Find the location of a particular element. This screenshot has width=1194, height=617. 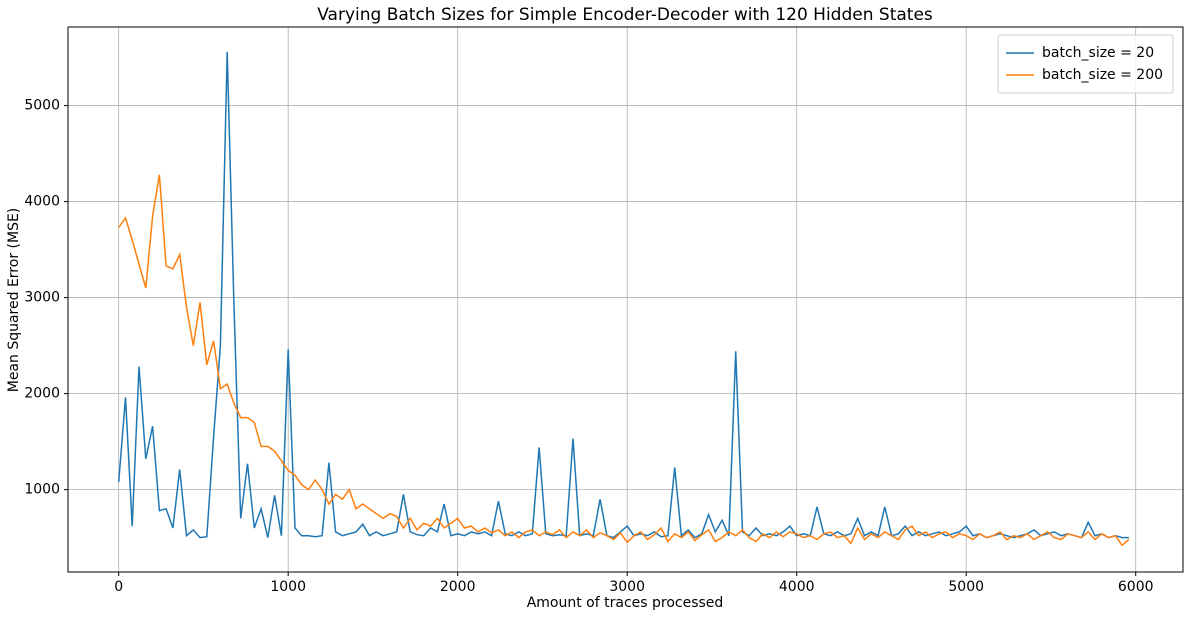

x-tick-label: 2000 is located at coordinates (458, 587).